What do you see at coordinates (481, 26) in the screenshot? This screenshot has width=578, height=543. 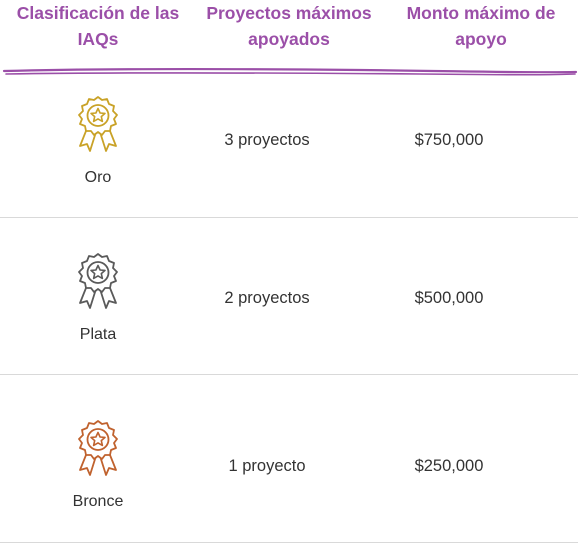 I see `header-max-amount: Monto máximo de apoyo` at bounding box center [481, 26].